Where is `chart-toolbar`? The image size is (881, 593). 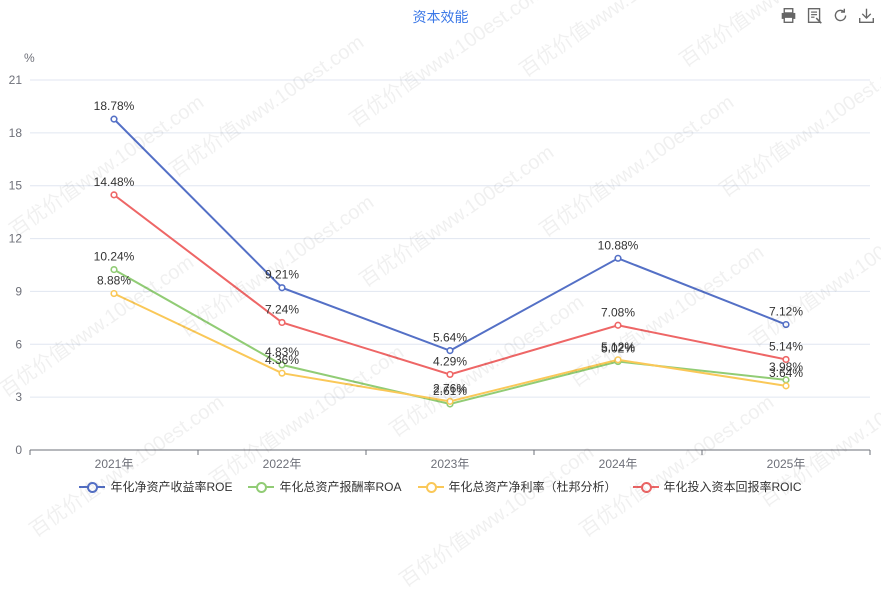 chart-toolbar is located at coordinates (827, 15).